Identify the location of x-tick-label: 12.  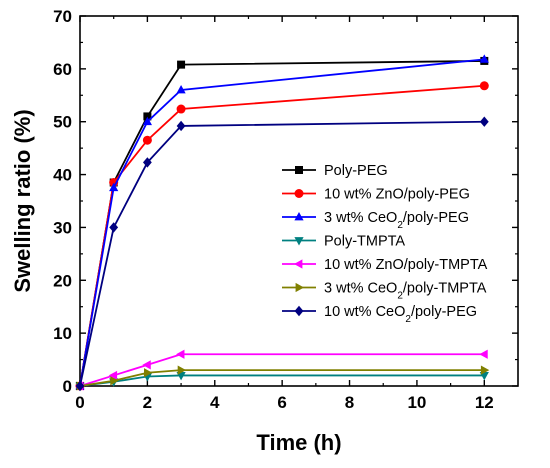
(484, 402).